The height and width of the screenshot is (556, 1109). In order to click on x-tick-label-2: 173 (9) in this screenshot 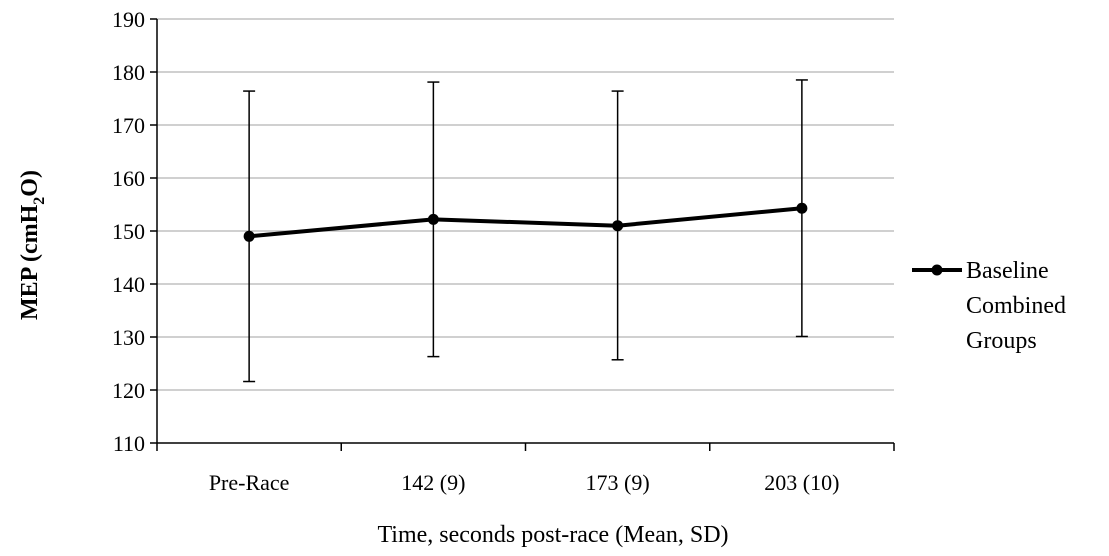, I will do `click(618, 482)`.